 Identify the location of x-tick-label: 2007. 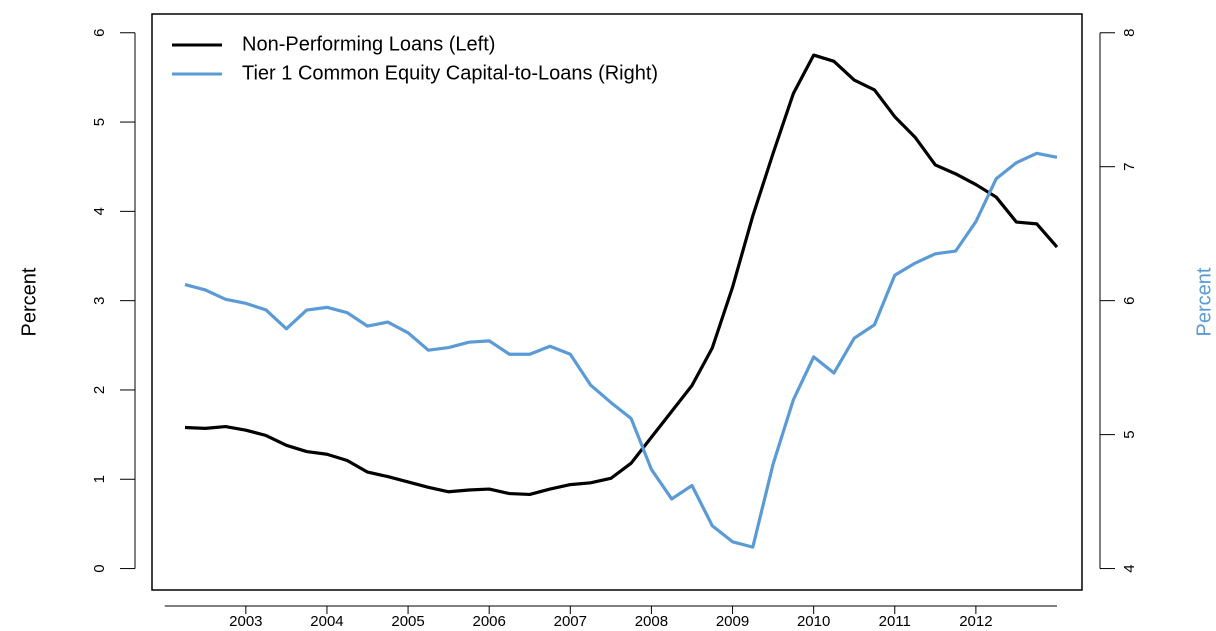
(570, 621).